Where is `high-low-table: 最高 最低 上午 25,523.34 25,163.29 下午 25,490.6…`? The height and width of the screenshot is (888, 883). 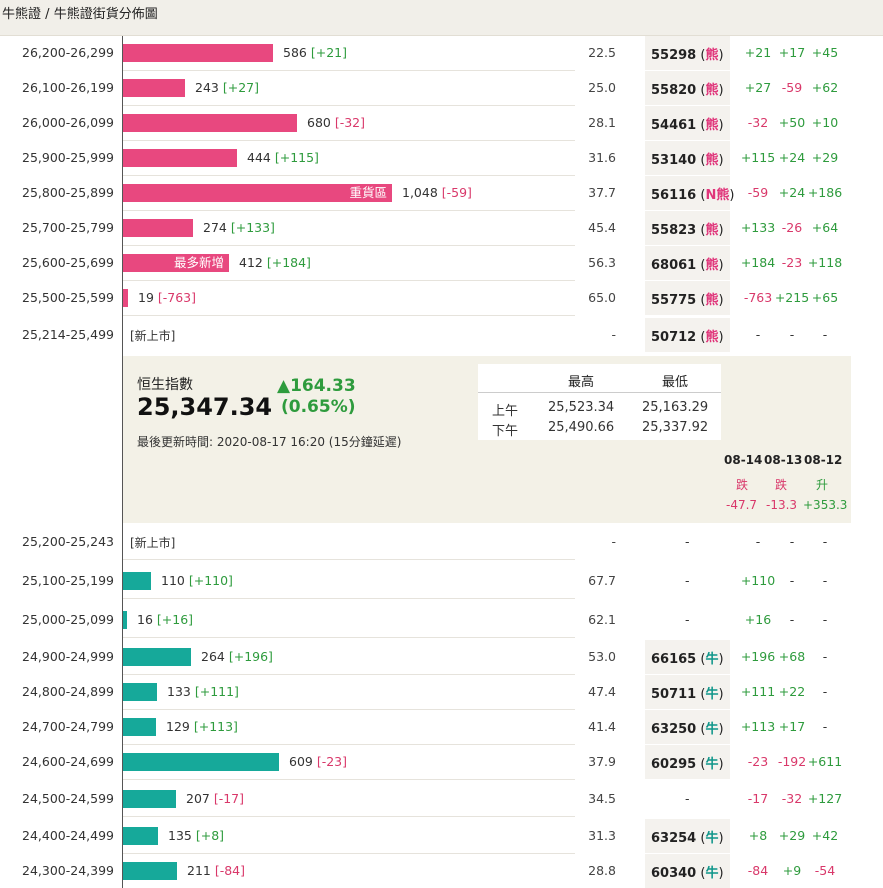 high-low-table: 最高 最低 上午 25,523.34 25,163.29 下午 25,490.6… is located at coordinates (599, 402).